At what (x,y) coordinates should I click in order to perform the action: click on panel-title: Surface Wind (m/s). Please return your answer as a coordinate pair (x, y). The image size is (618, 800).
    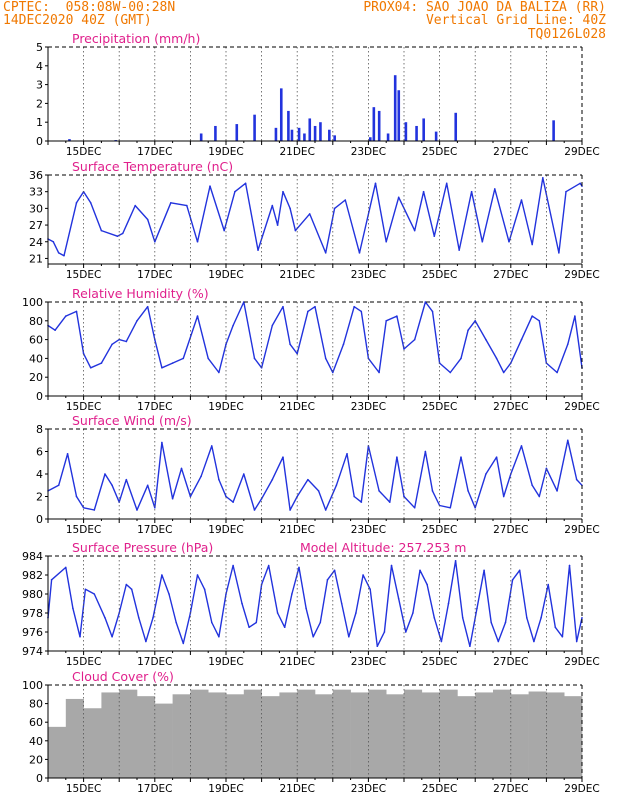
    Looking at the image, I should click on (132, 420).